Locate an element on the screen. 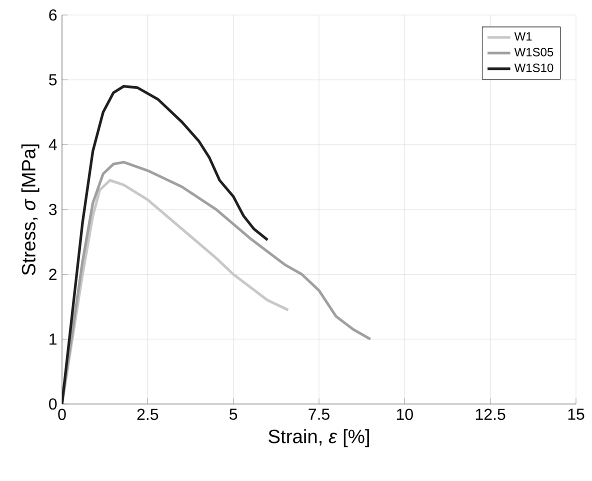  y-tick-label: 2 is located at coordinates (52, 274).